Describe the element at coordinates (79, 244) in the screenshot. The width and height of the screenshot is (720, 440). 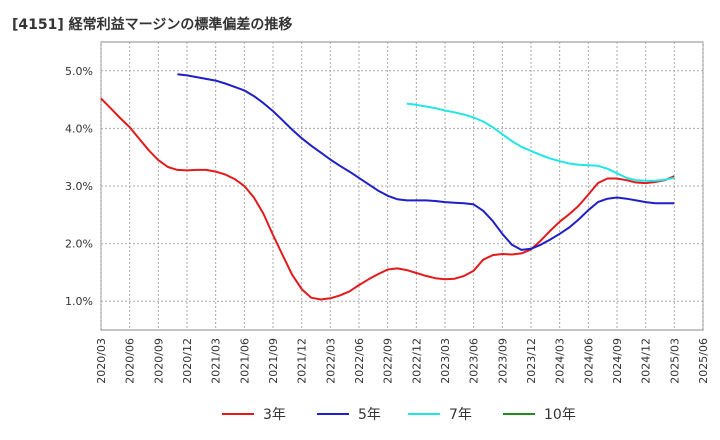
I see `y-tick-label: 2.0%` at that location.